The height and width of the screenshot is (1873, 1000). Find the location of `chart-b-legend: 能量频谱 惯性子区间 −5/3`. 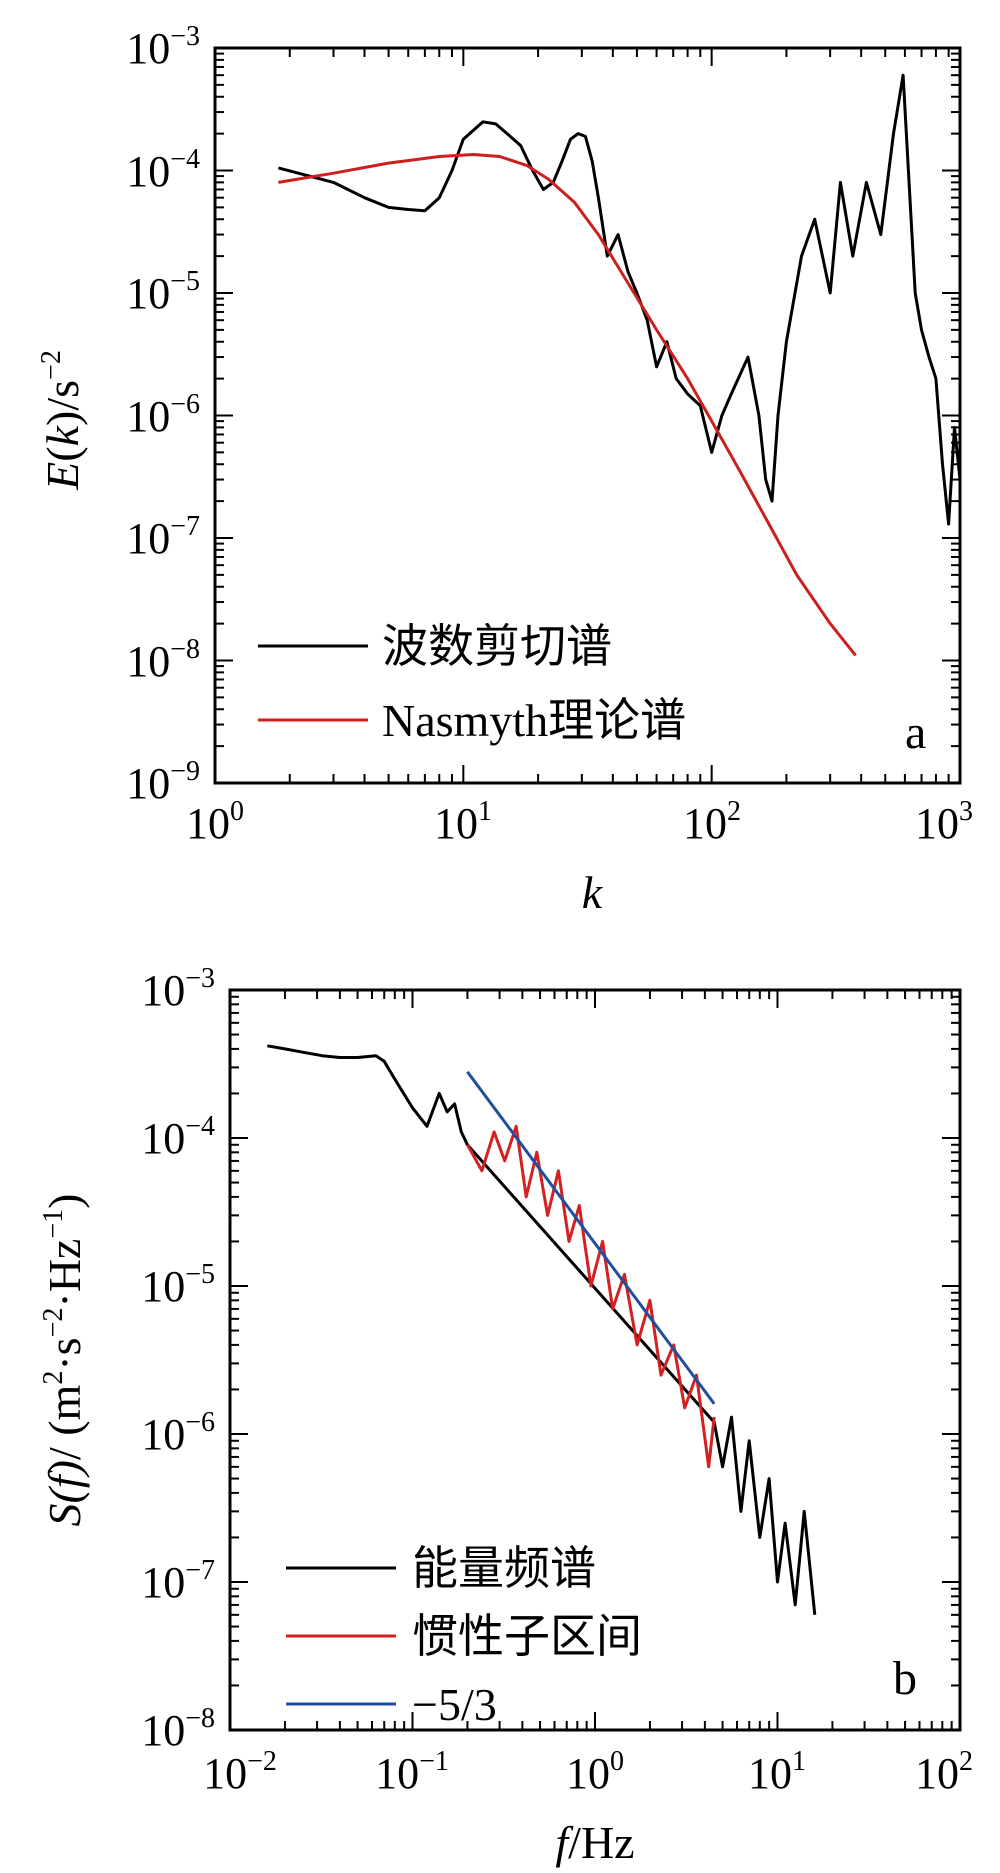

chart-b-legend: 能量频谱 惯性子区间 −5/3 is located at coordinates (464, 1636).